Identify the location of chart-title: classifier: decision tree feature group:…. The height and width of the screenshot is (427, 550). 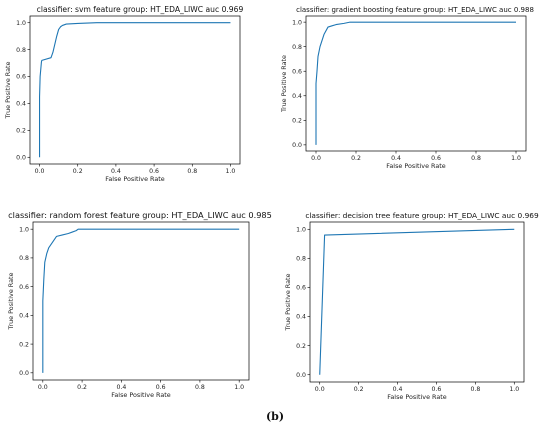
(422, 215).